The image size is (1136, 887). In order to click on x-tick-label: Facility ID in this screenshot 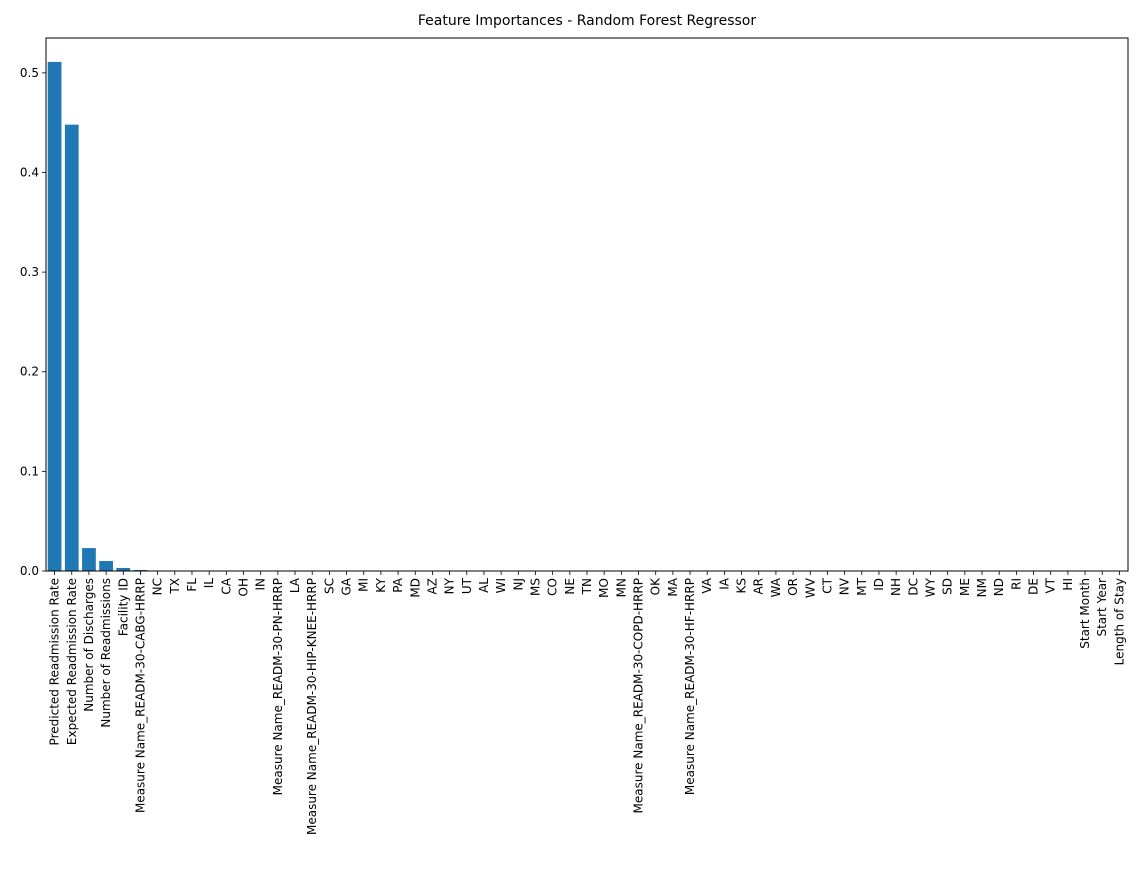, I will do `click(123, 607)`.